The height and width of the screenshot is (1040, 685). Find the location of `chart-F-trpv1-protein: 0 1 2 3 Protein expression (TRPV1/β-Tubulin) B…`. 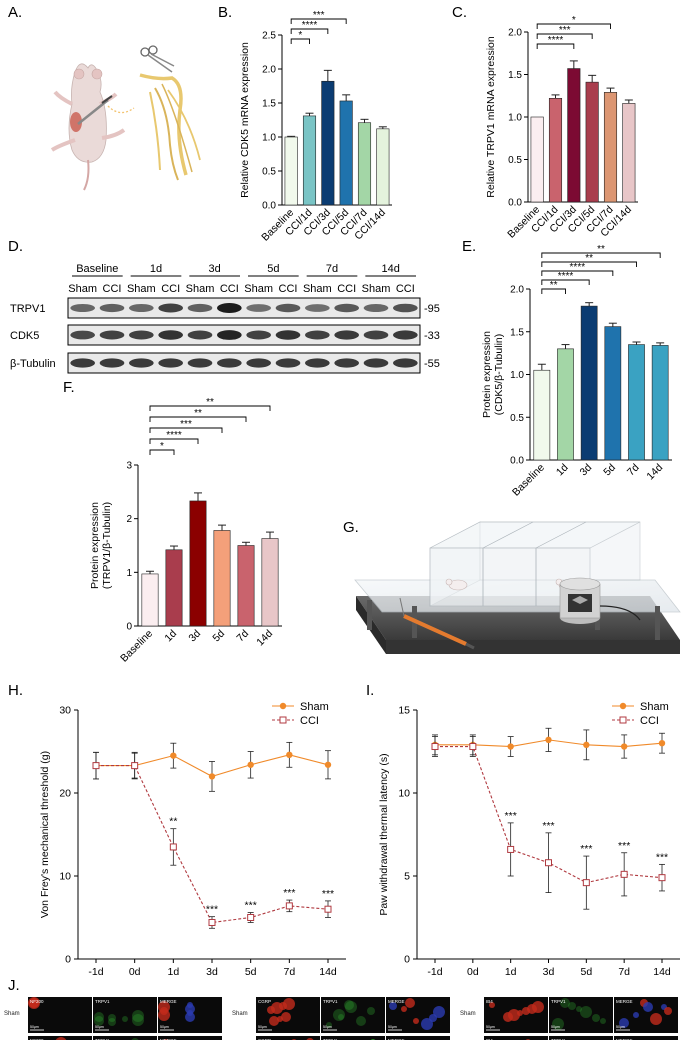

chart-F-trpv1-protein: 0 1 2 3 Protein expression (TRPV1/β-Tubulin) B… is located at coordinates (185, 531).